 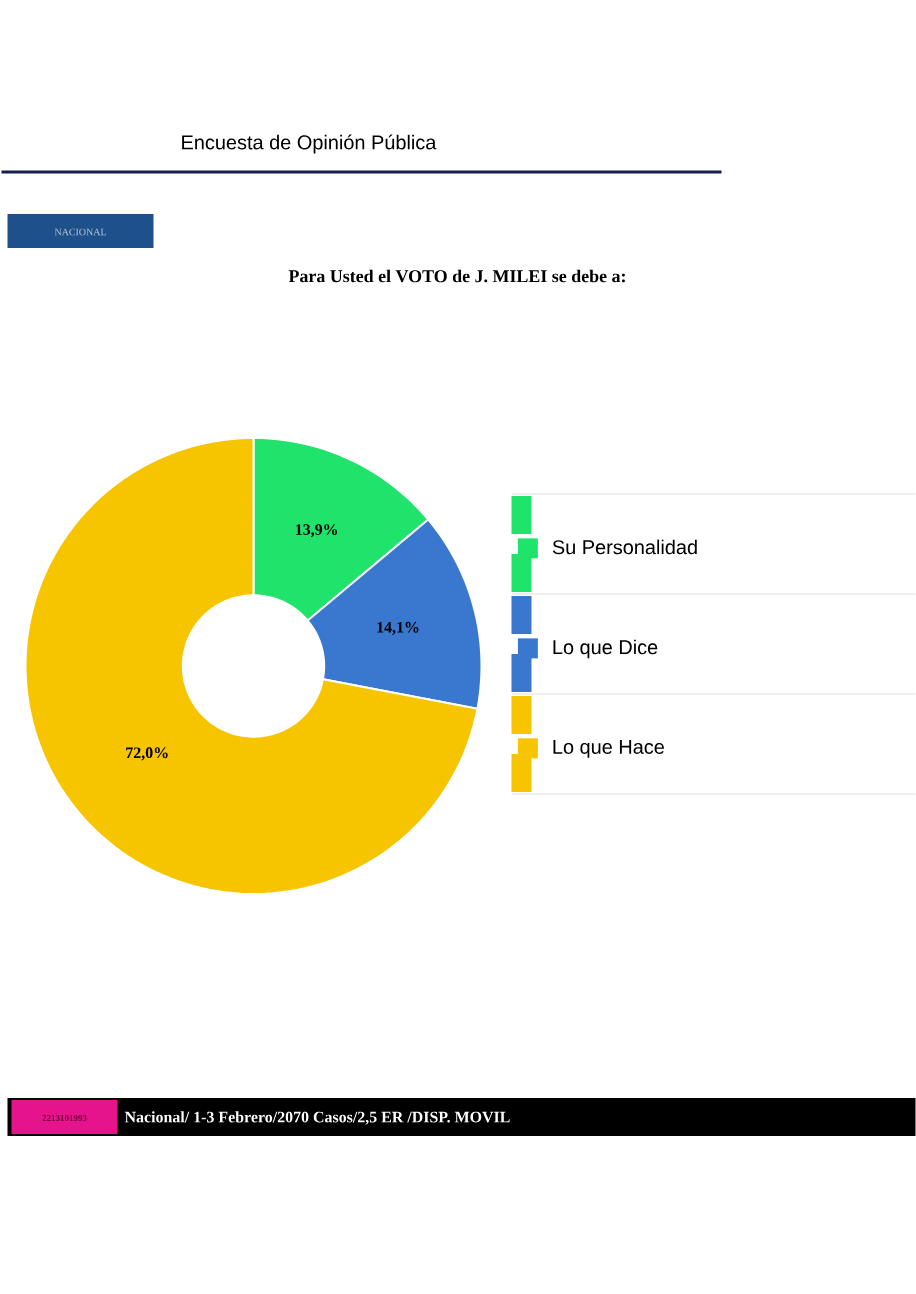 I want to click on legend-label: Su Personalidad, so click(x=624, y=547).